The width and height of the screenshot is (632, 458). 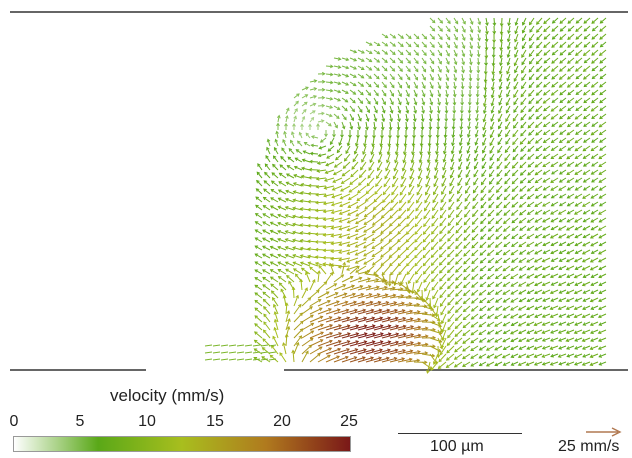 I want to click on reference-arrow-icon, so click(x=604, y=432).